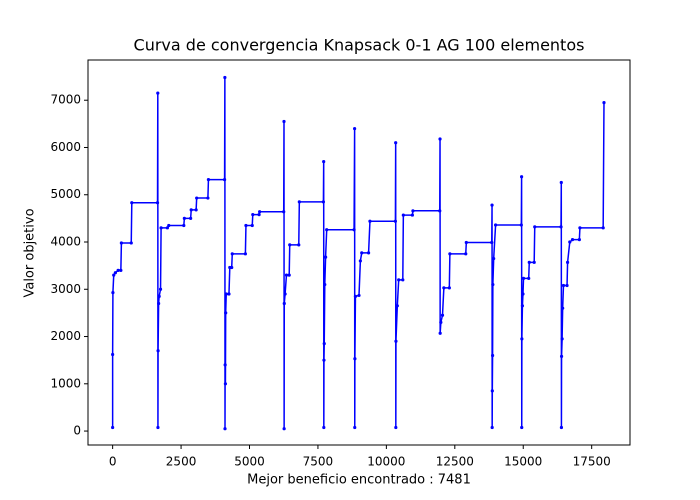  Describe the element at coordinates (65, 194) in the screenshot. I see `y-tick-label: 5000` at that location.